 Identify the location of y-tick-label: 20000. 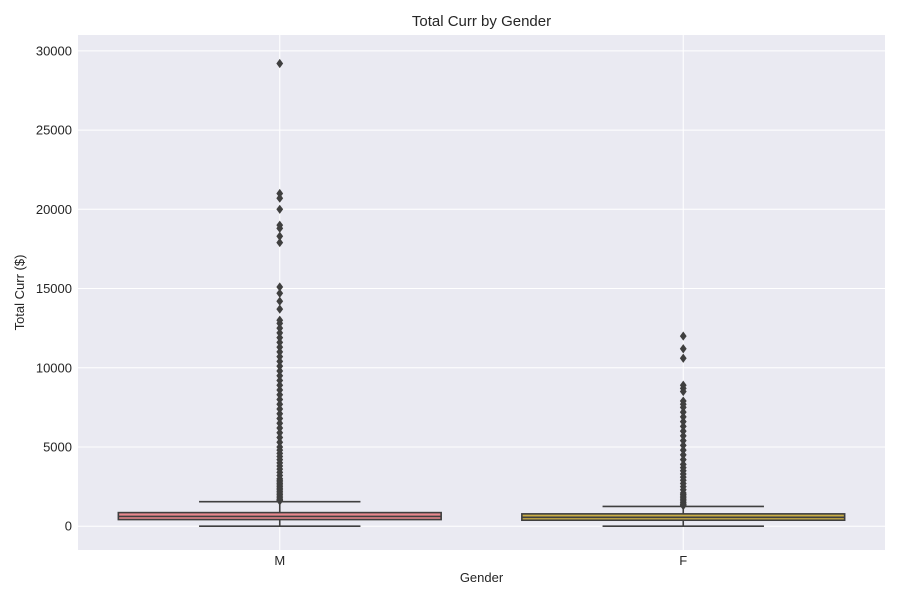
(54, 209).